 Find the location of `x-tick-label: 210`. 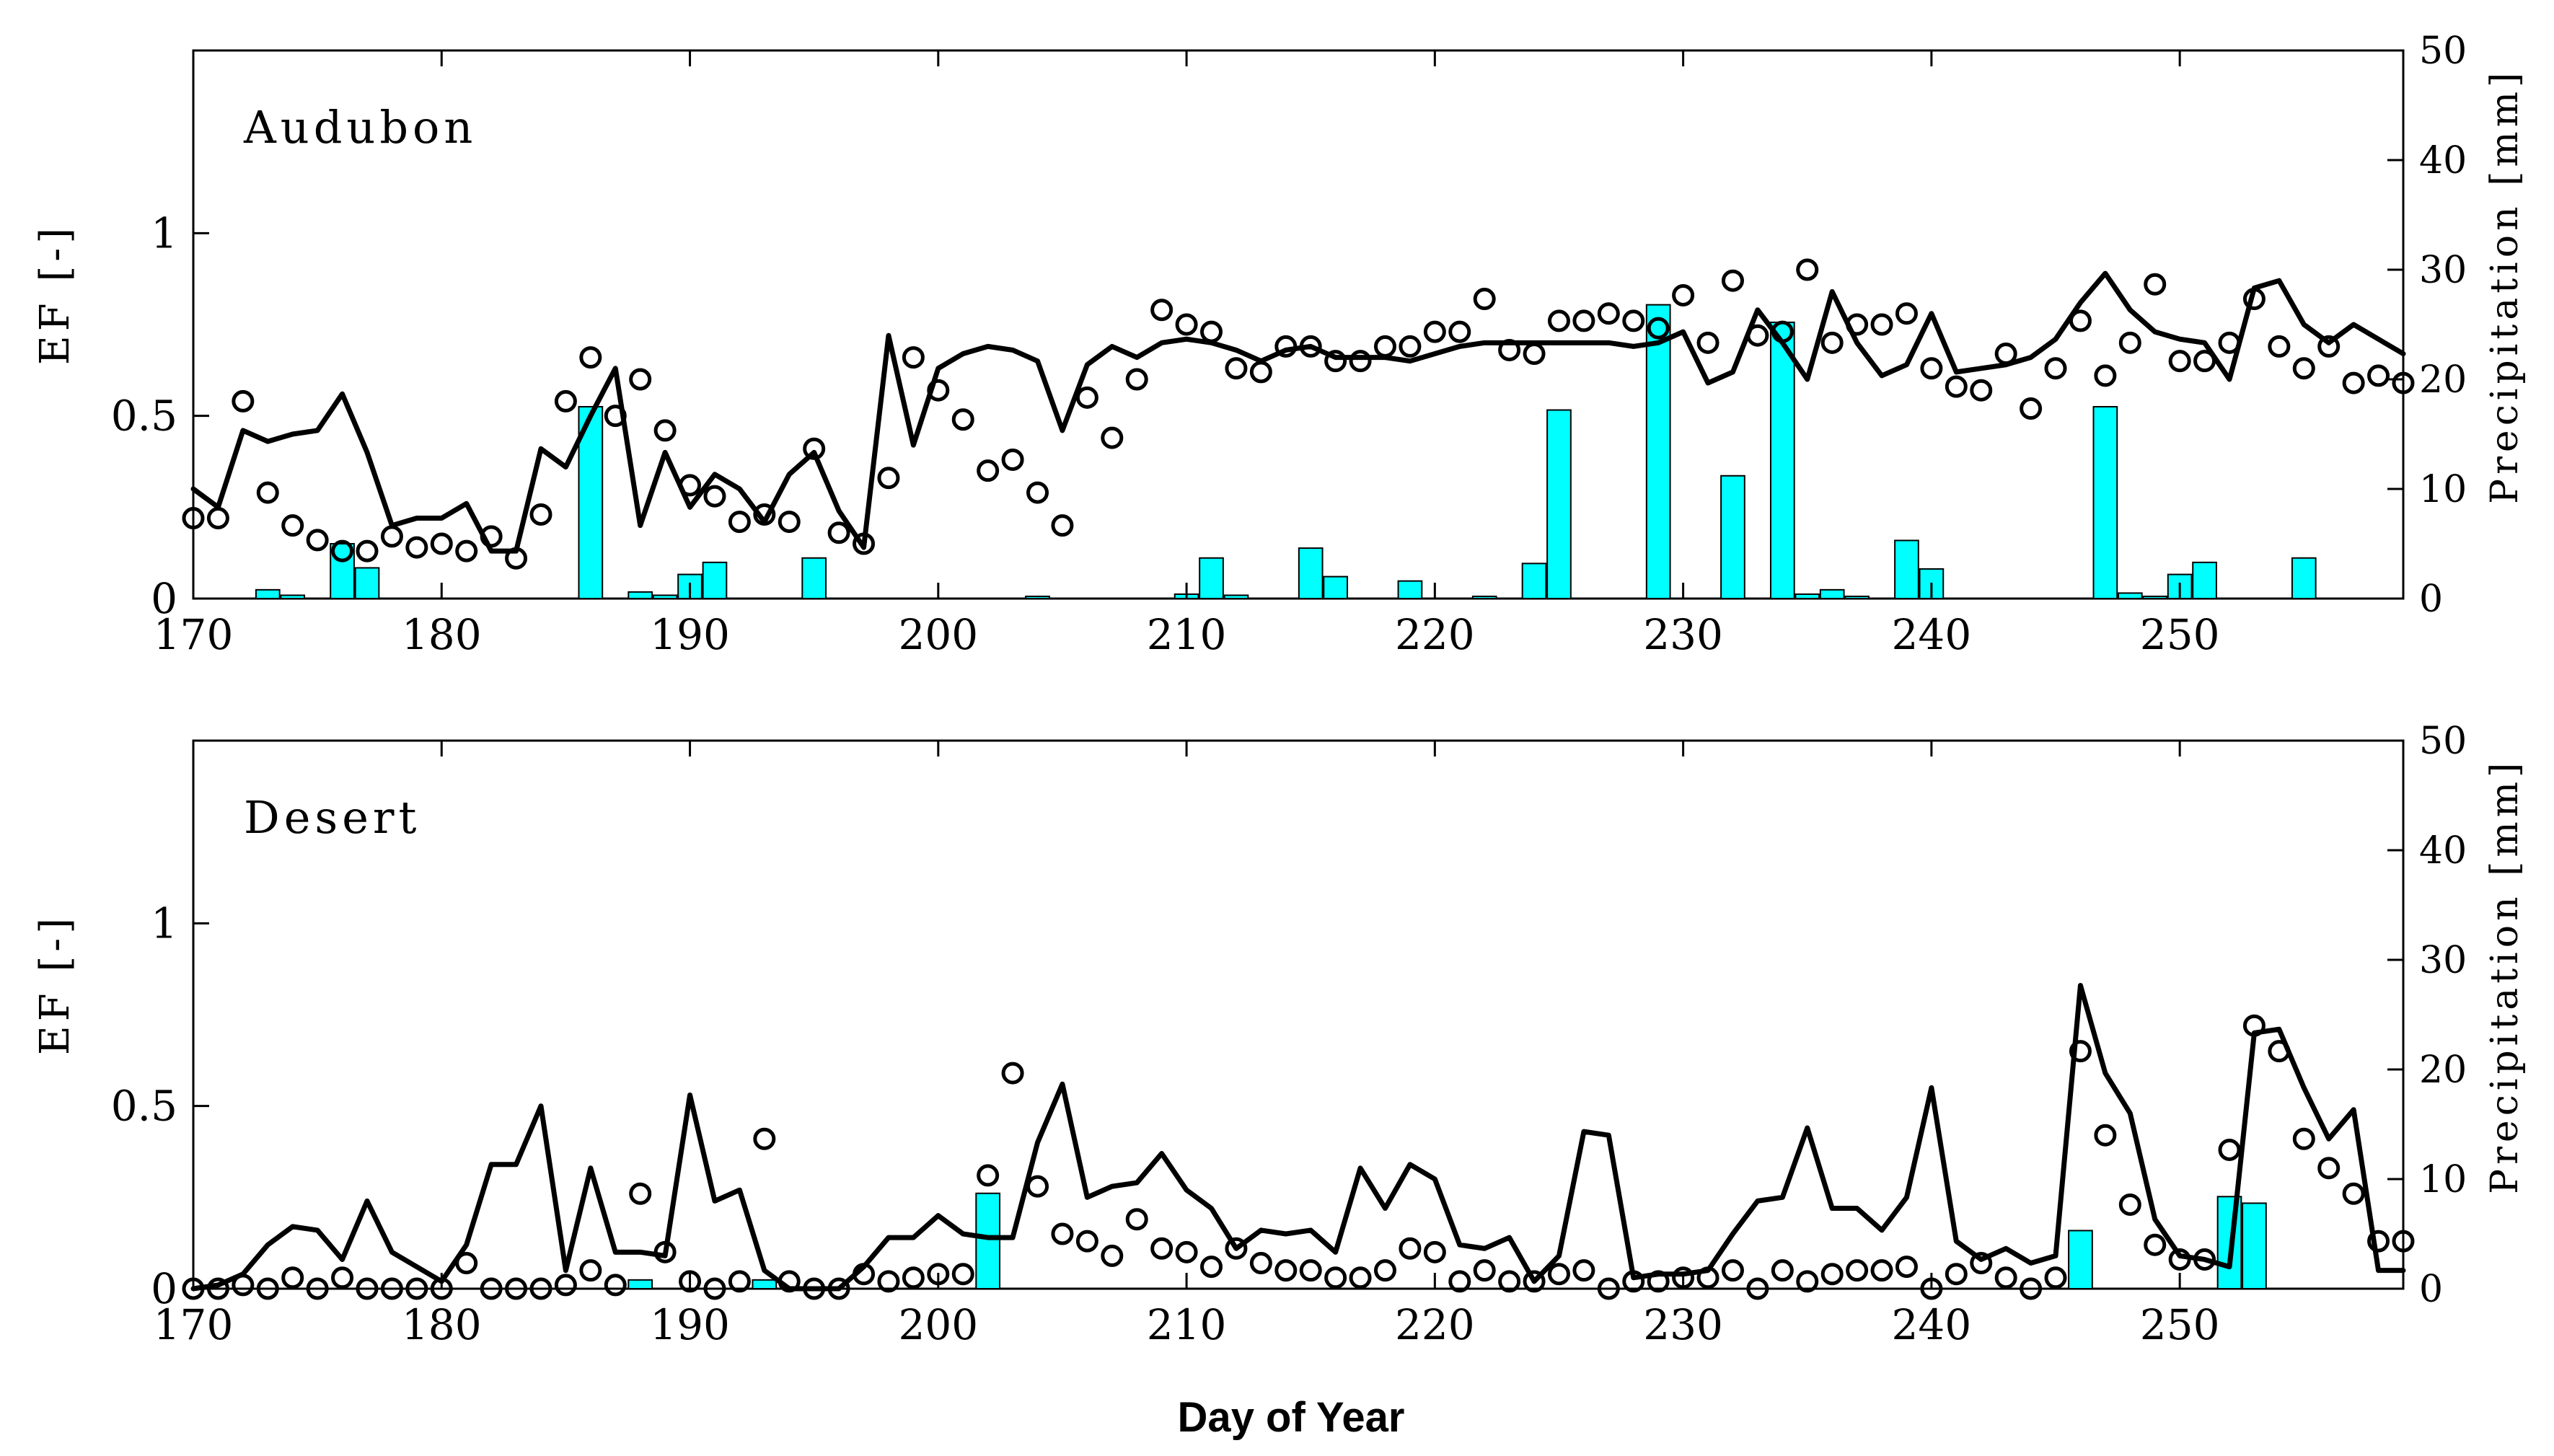

x-tick-label: 210 is located at coordinates (1187, 1324).